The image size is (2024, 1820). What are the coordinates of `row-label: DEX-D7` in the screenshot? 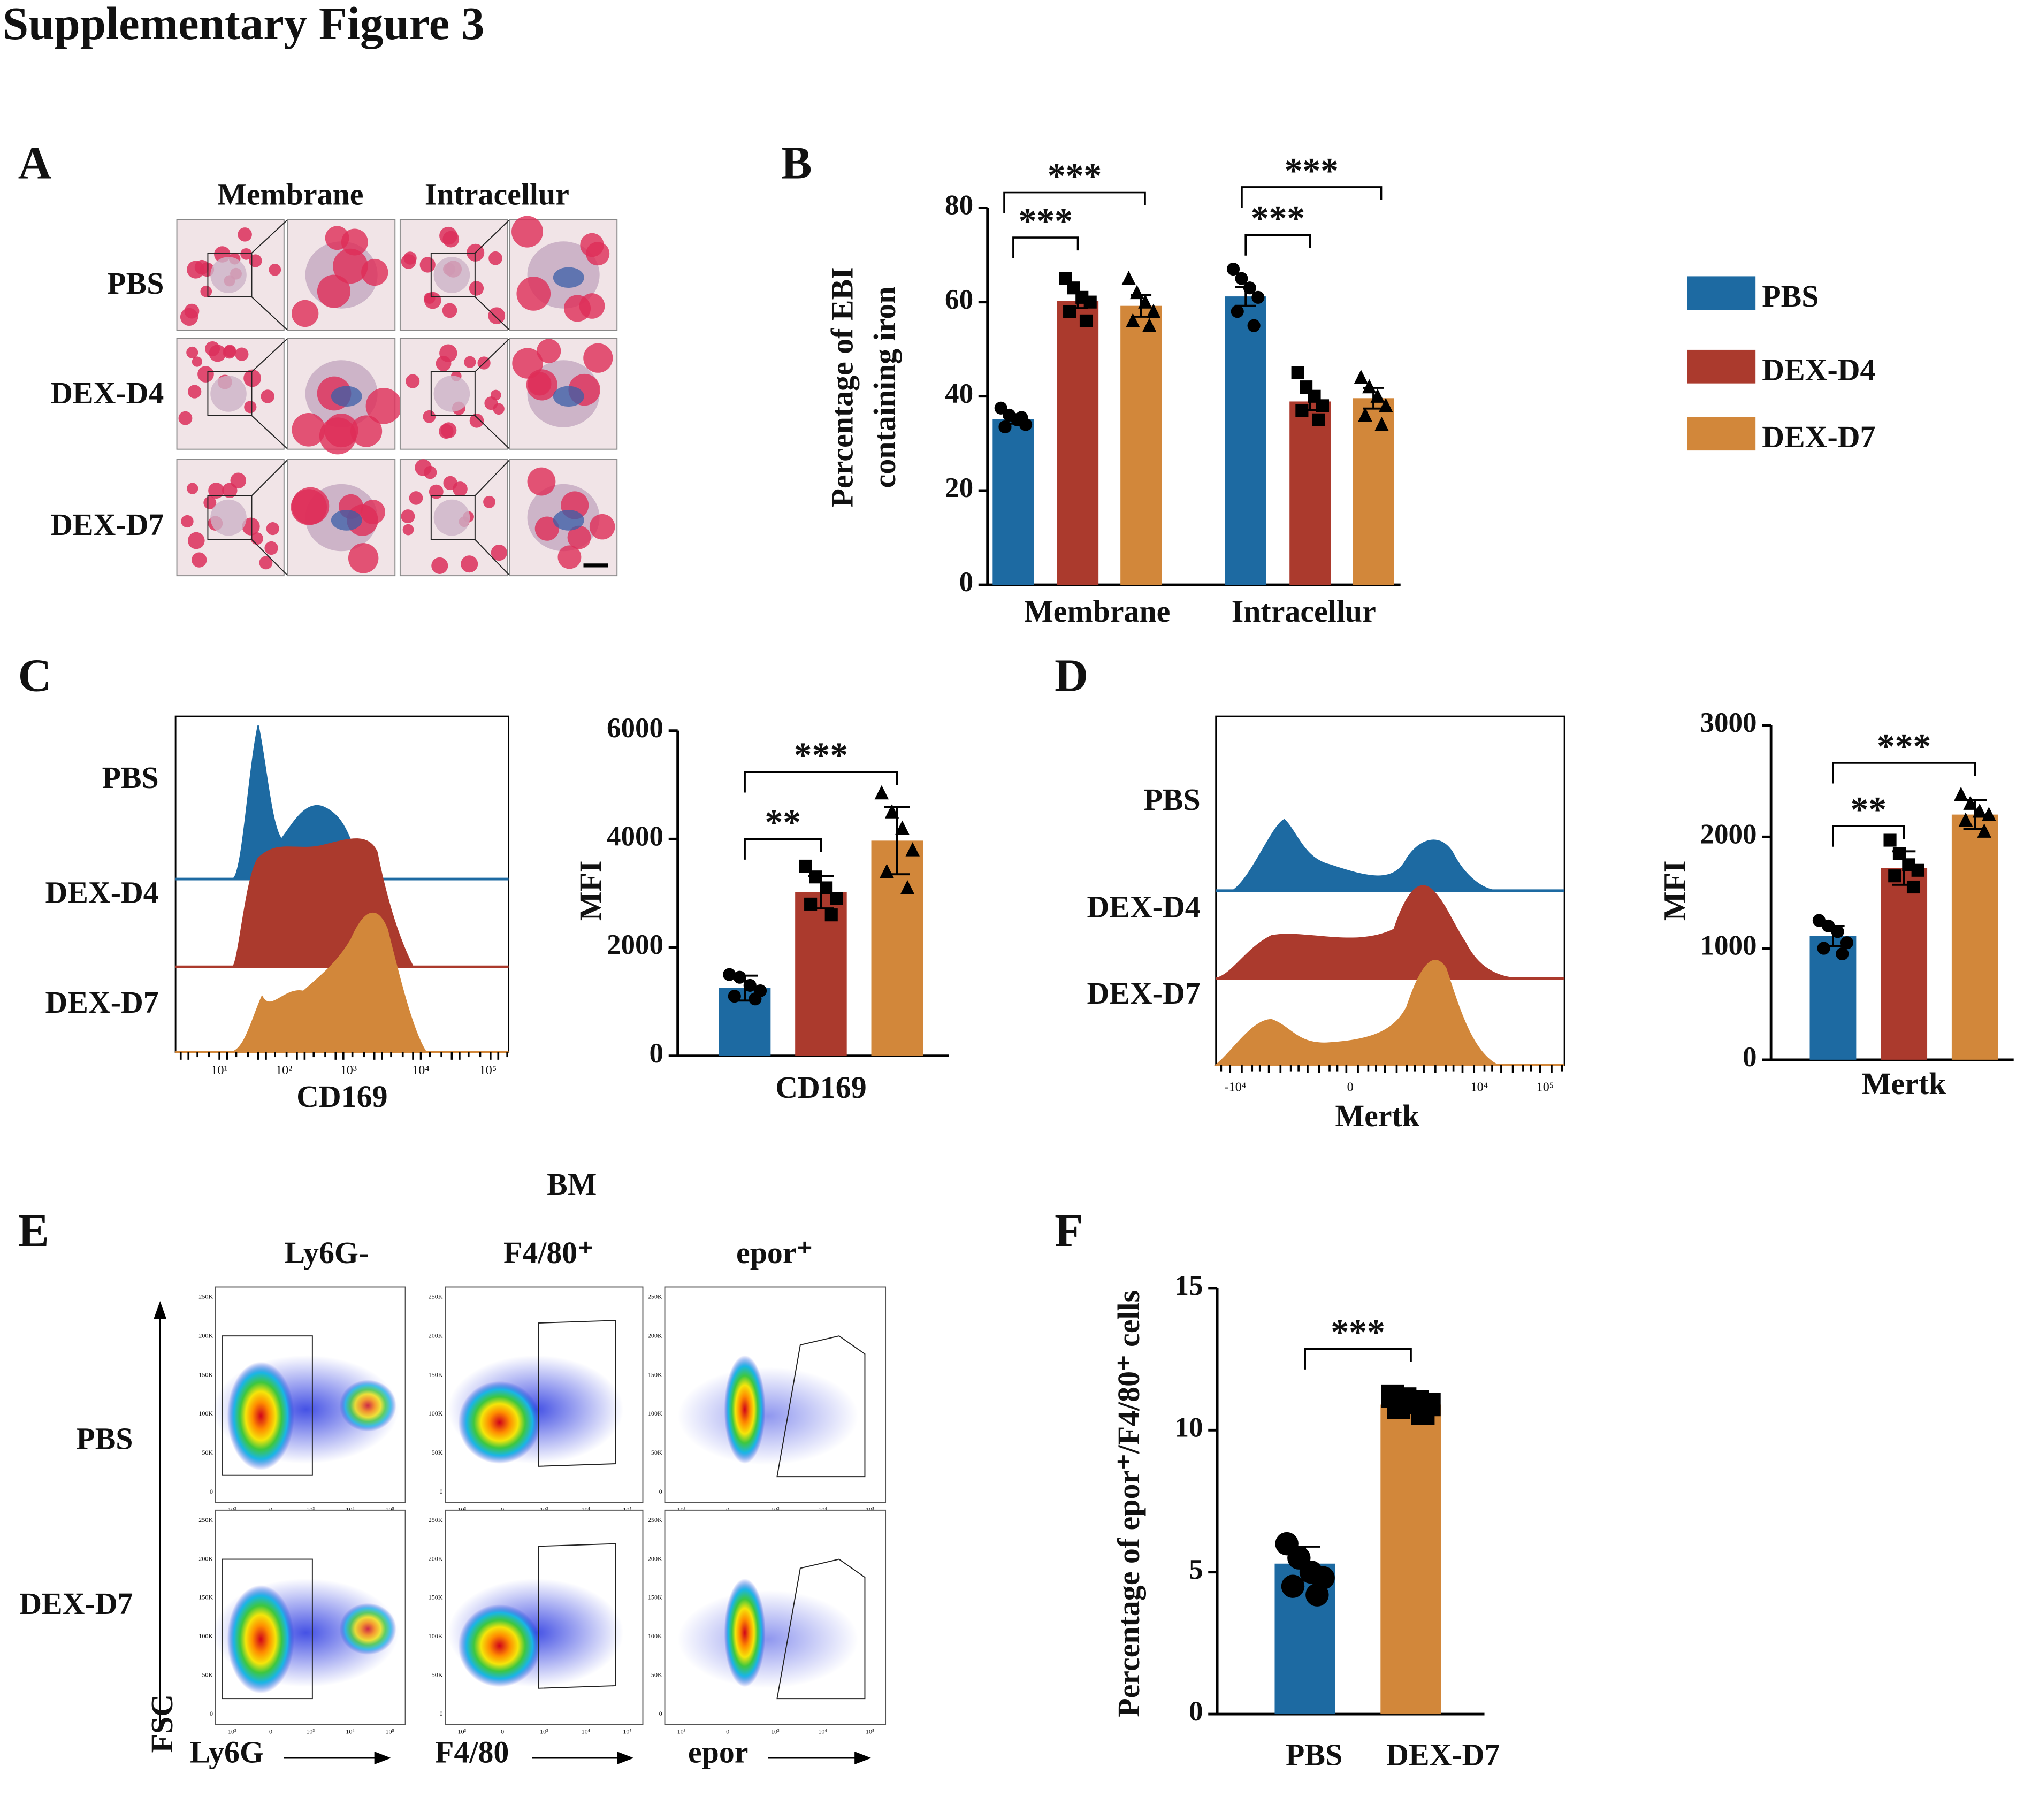 It's located at (76, 1603).